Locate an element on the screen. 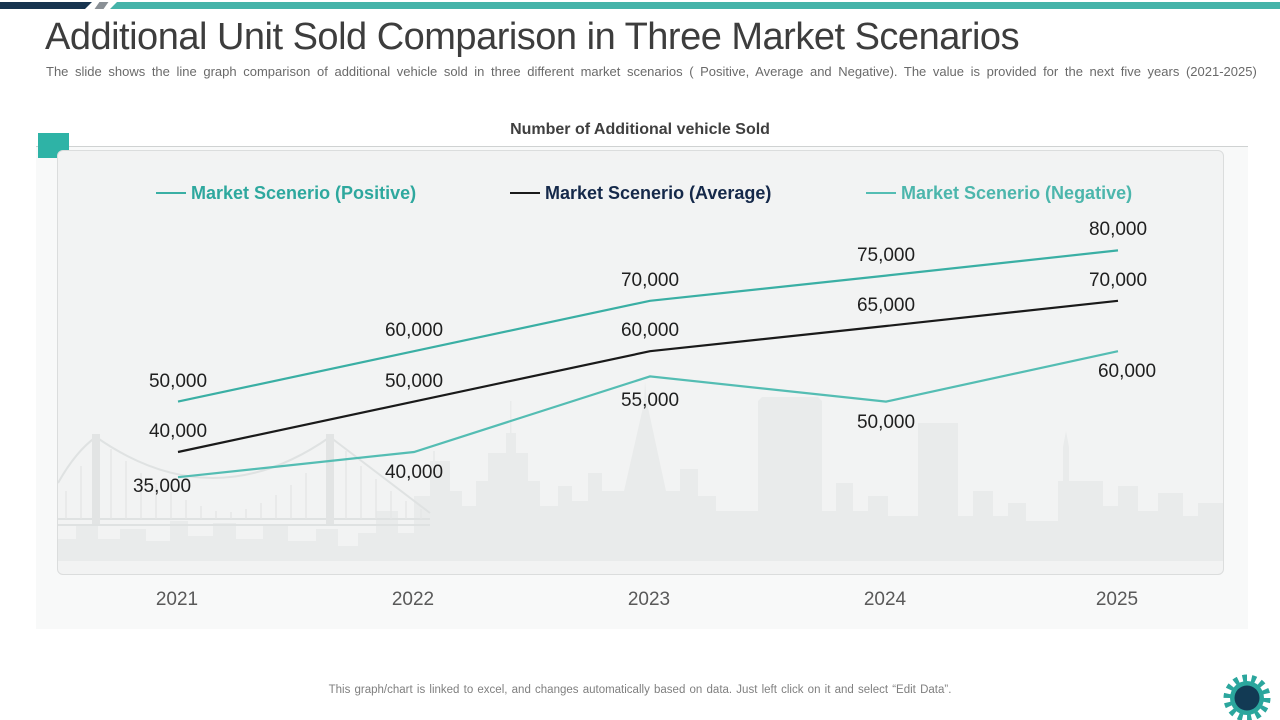 The image size is (1280, 720). topbar-navy-segment is located at coordinates (46, 5).